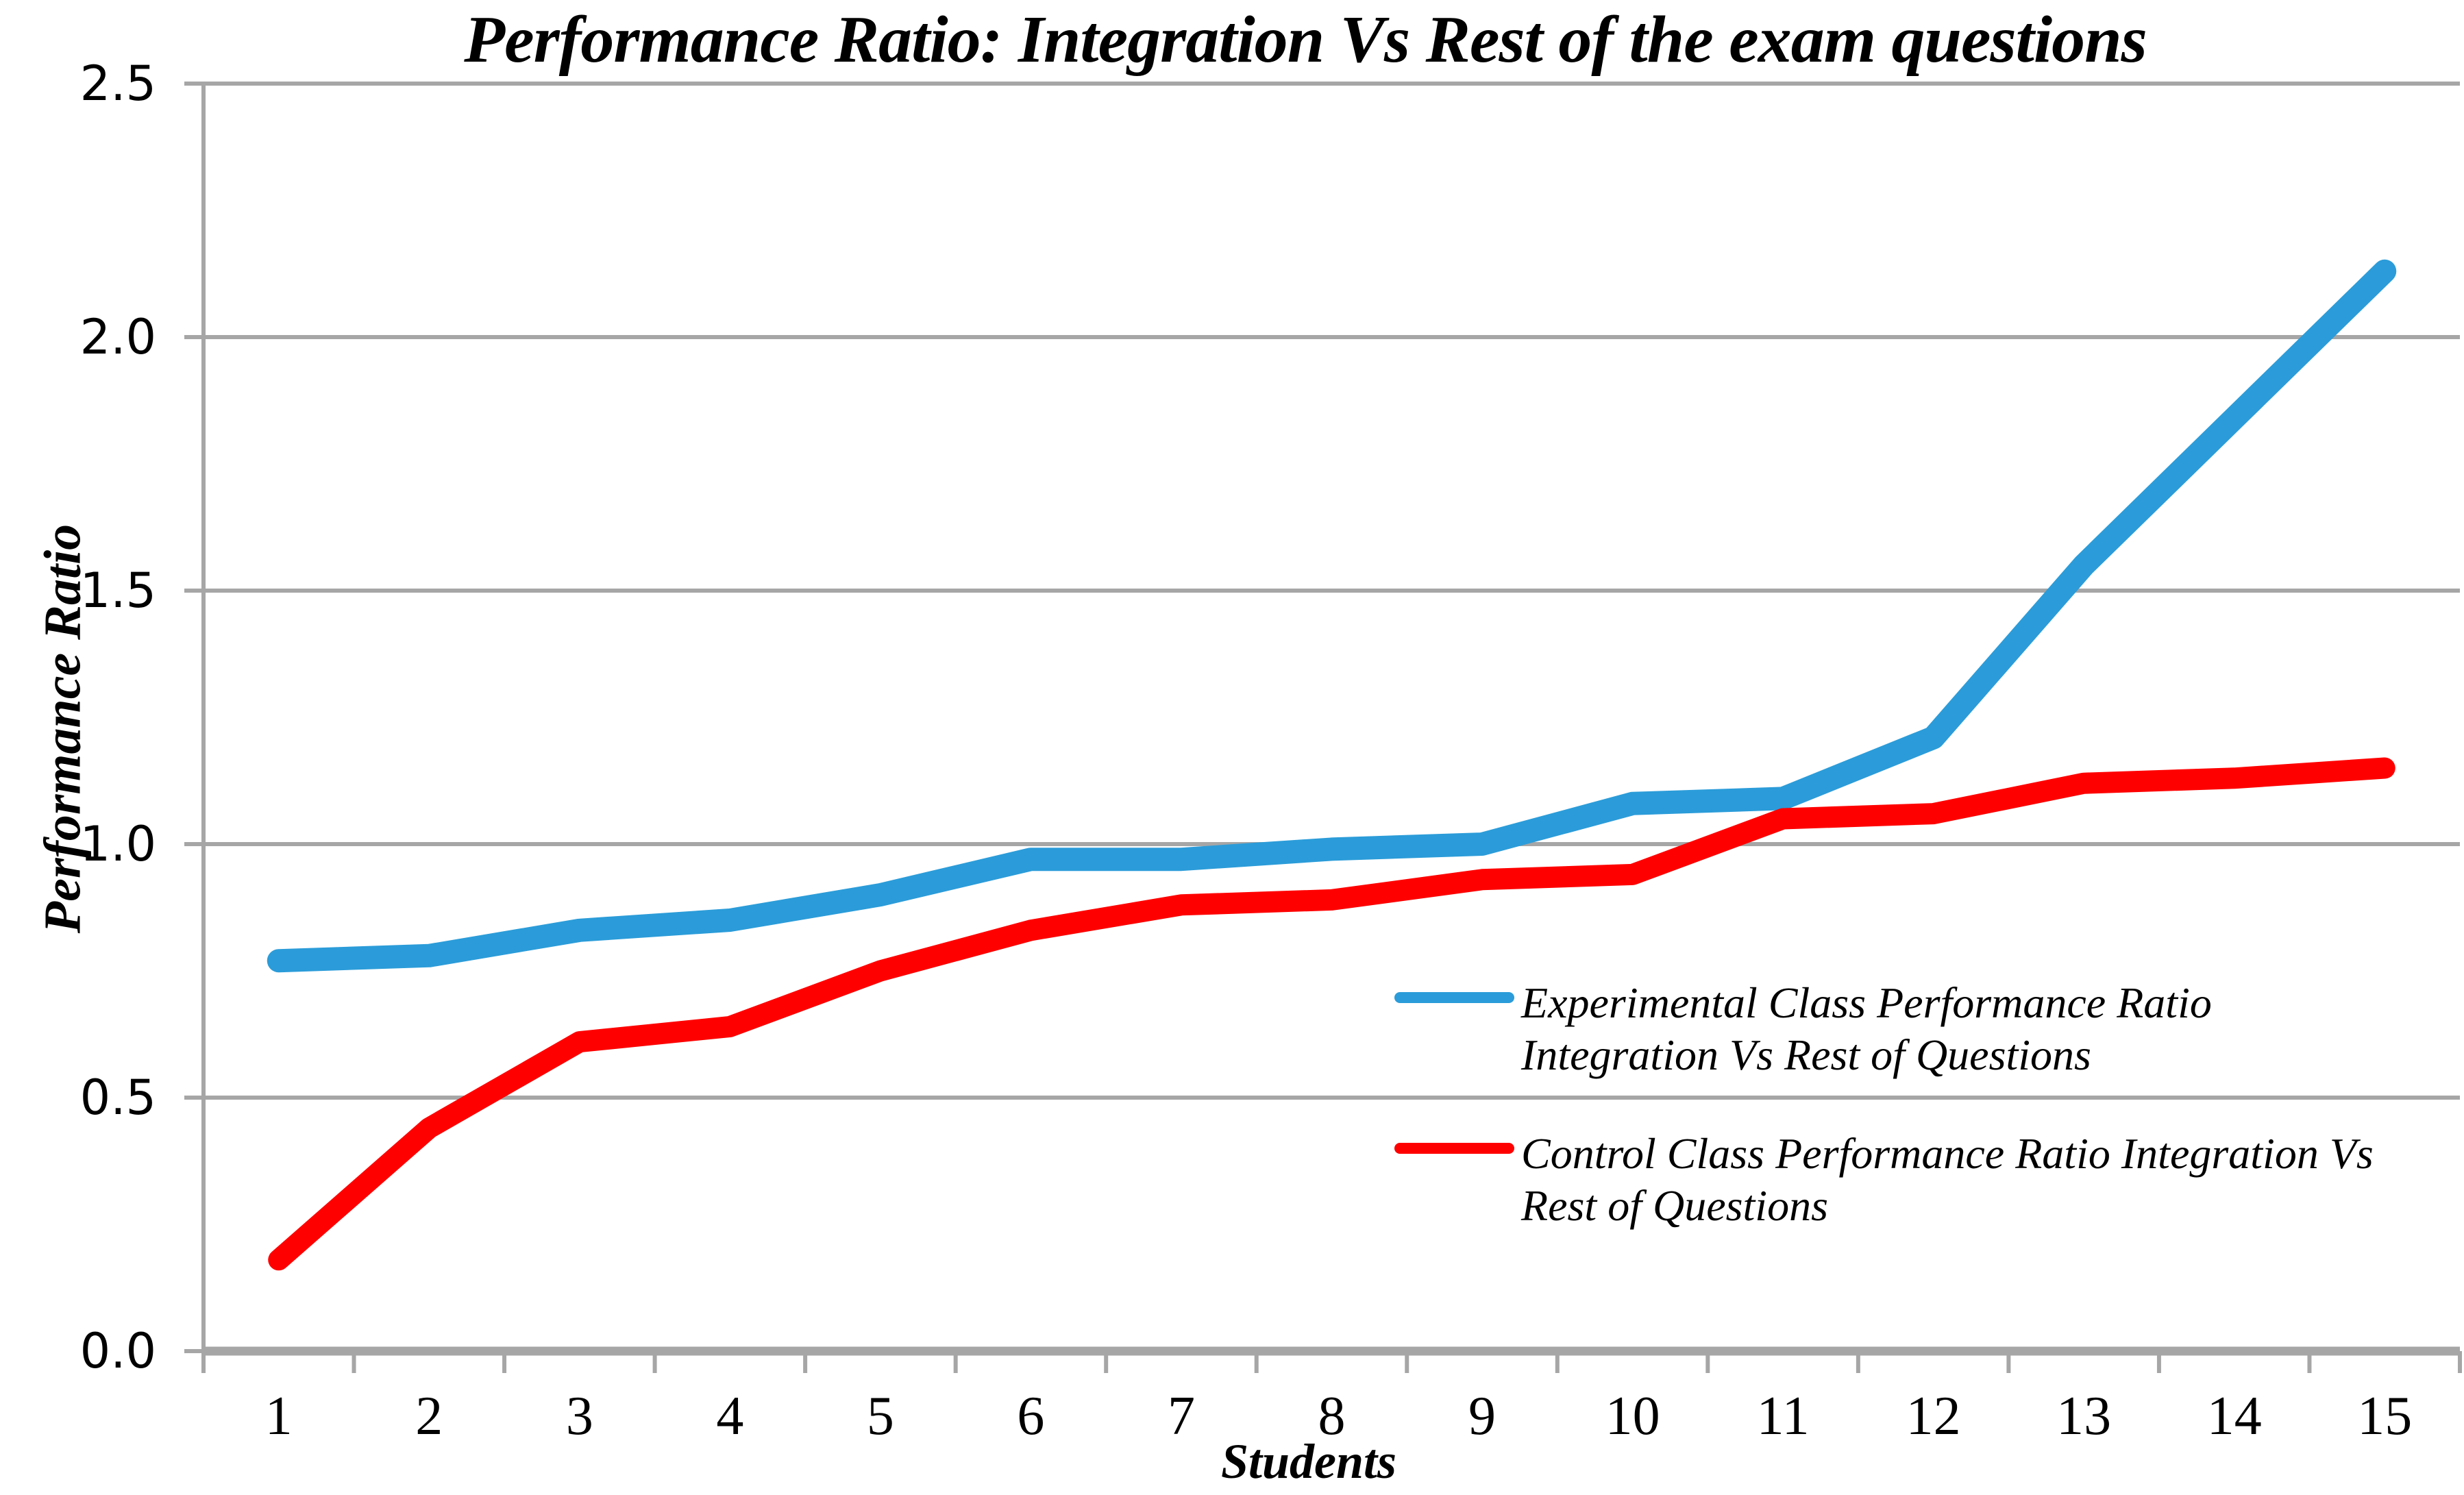  I want to click on x-tick-label: 14, so click(2234, 1416).